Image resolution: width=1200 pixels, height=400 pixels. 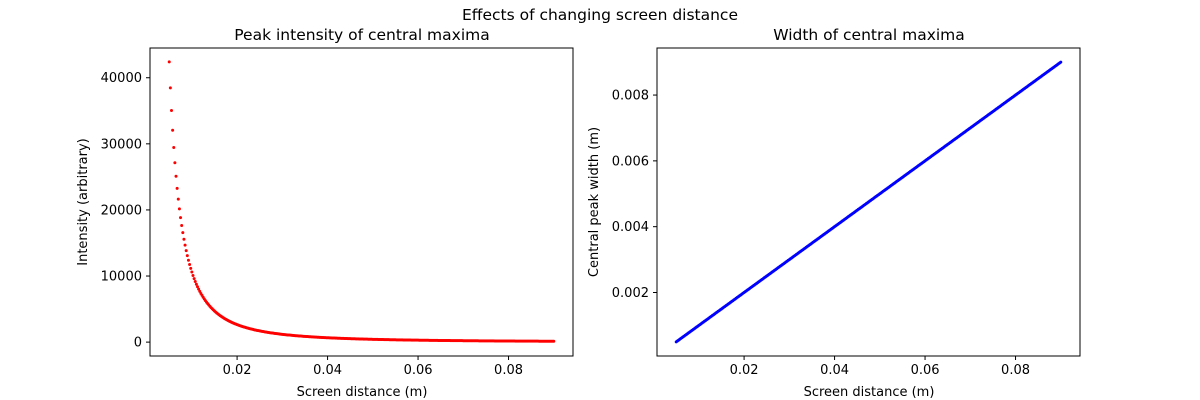 What do you see at coordinates (634, 195) in the screenshot?
I see `width-y-ticks: 0.002 0.004 0.006 0.008` at bounding box center [634, 195].